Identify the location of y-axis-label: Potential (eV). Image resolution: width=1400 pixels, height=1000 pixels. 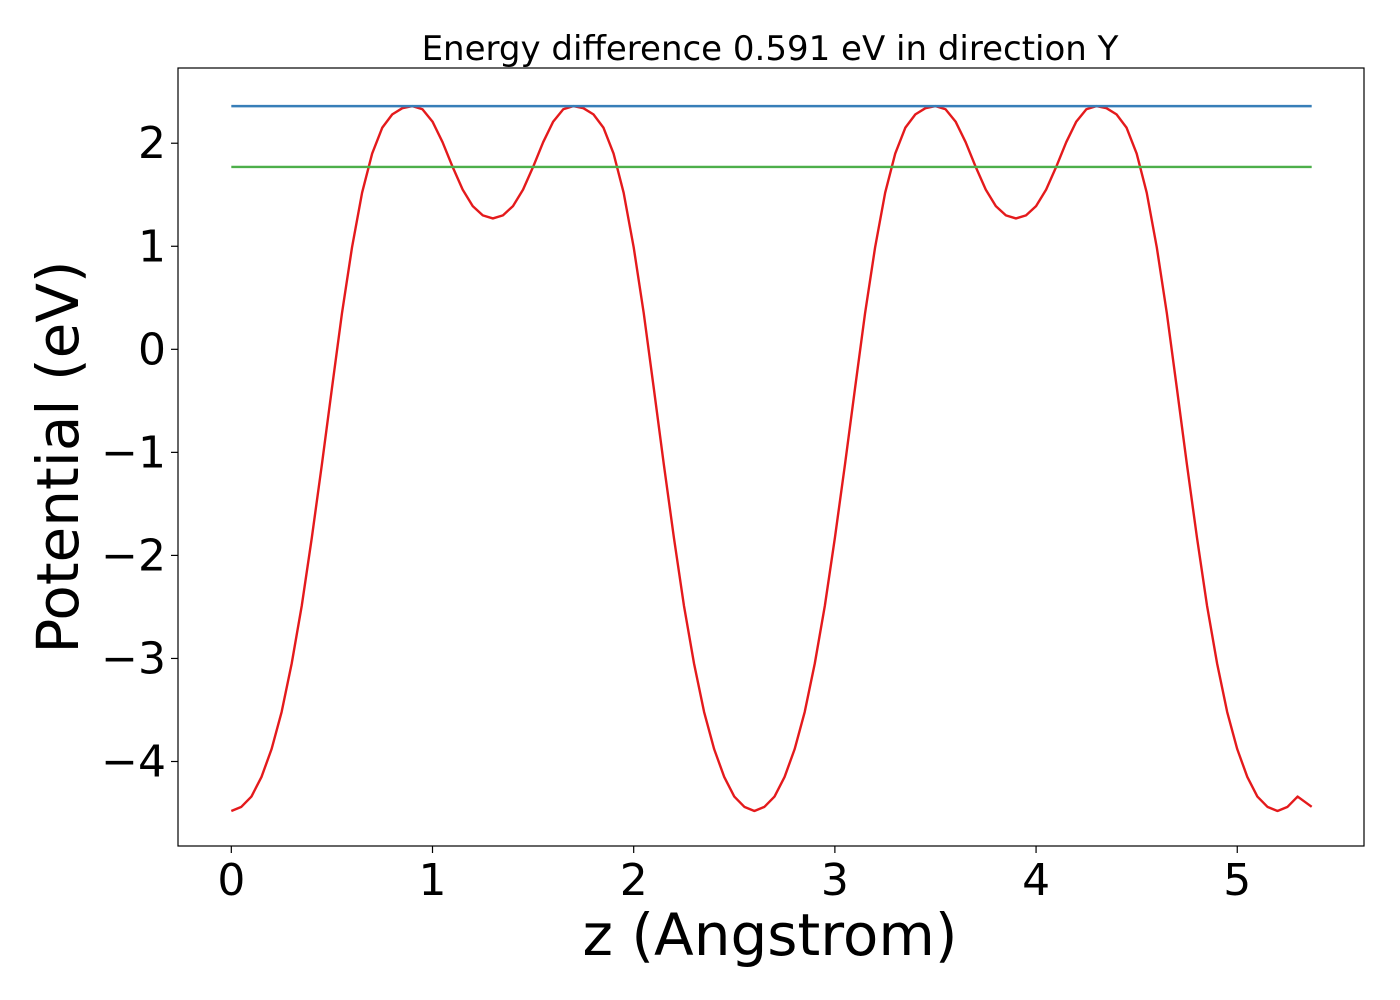
(58, 456).